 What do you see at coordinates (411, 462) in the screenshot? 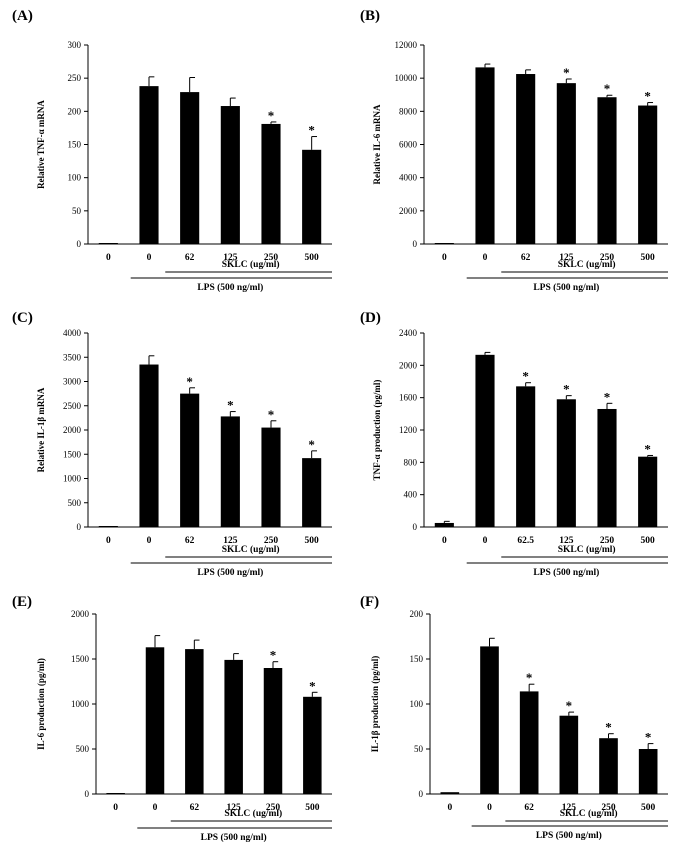
I see `y-tick-label: 800` at bounding box center [411, 462].